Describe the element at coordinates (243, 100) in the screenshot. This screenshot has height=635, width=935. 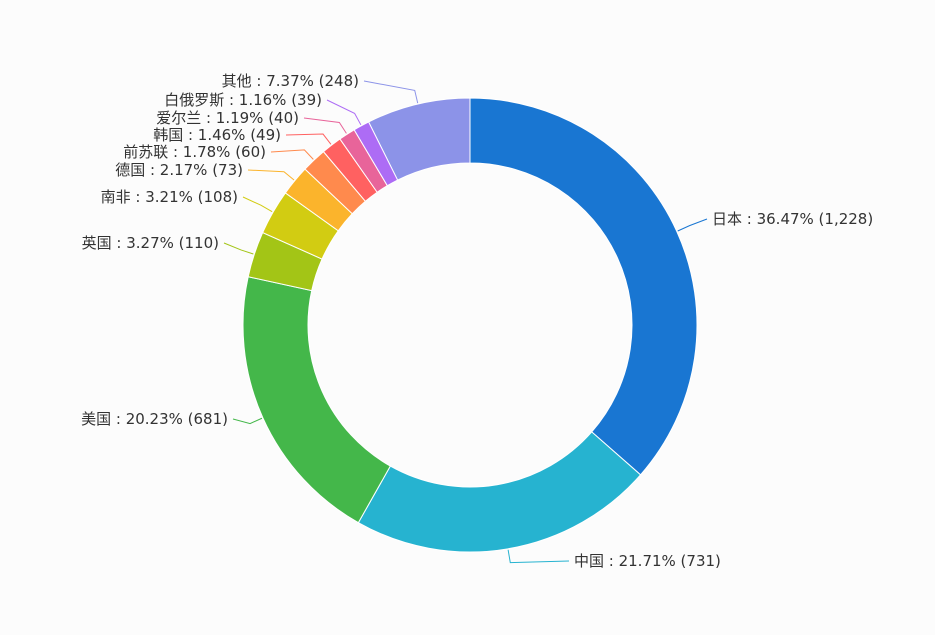
I see `slice-label-10: 白俄罗斯 : 1.16% (39)` at that location.